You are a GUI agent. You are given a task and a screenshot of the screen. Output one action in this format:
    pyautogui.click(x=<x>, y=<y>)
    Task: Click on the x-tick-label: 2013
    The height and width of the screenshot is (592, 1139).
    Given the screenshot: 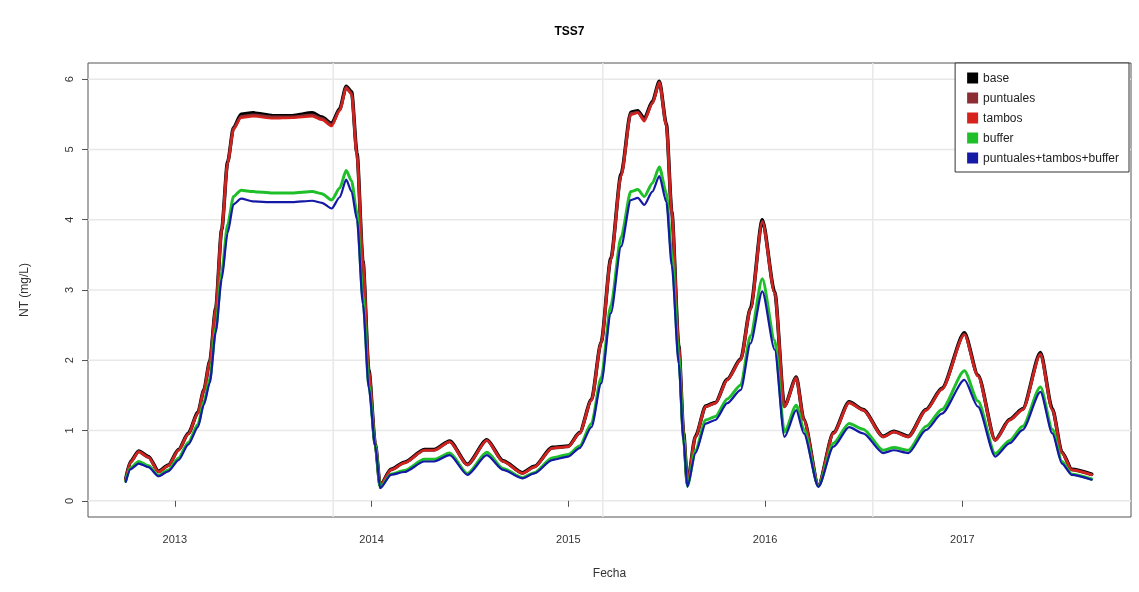 What is the action you would take?
    pyautogui.click(x=175, y=538)
    